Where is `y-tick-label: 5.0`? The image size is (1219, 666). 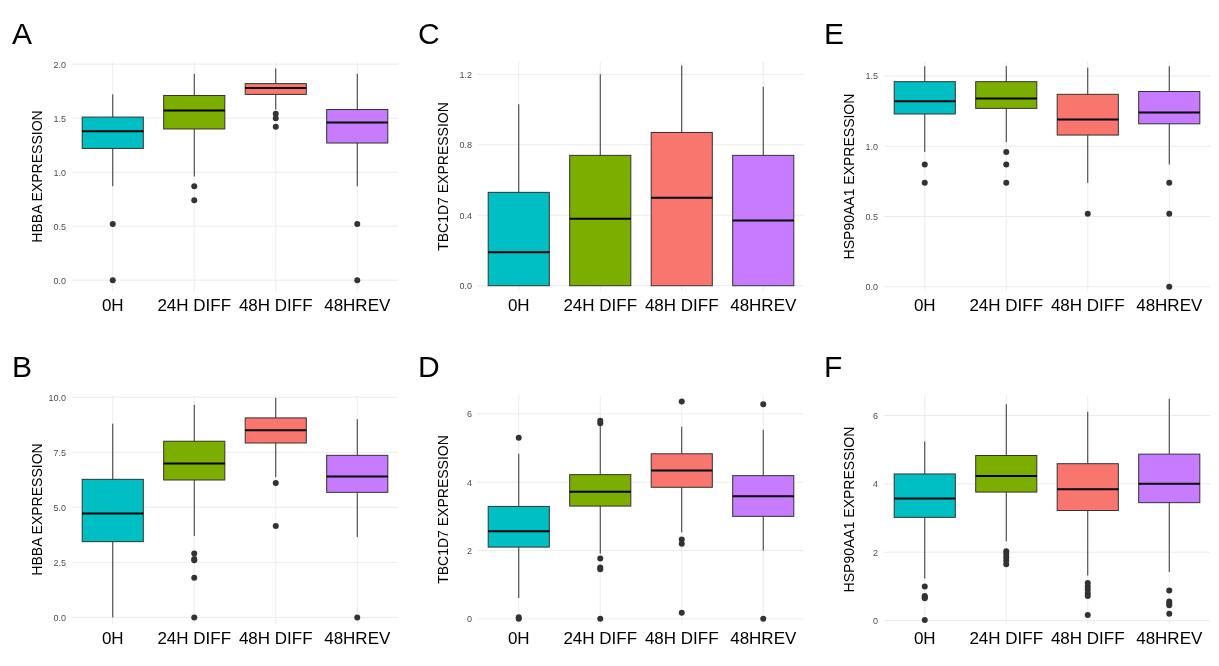
y-tick-label: 5.0 is located at coordinates (59, 507).